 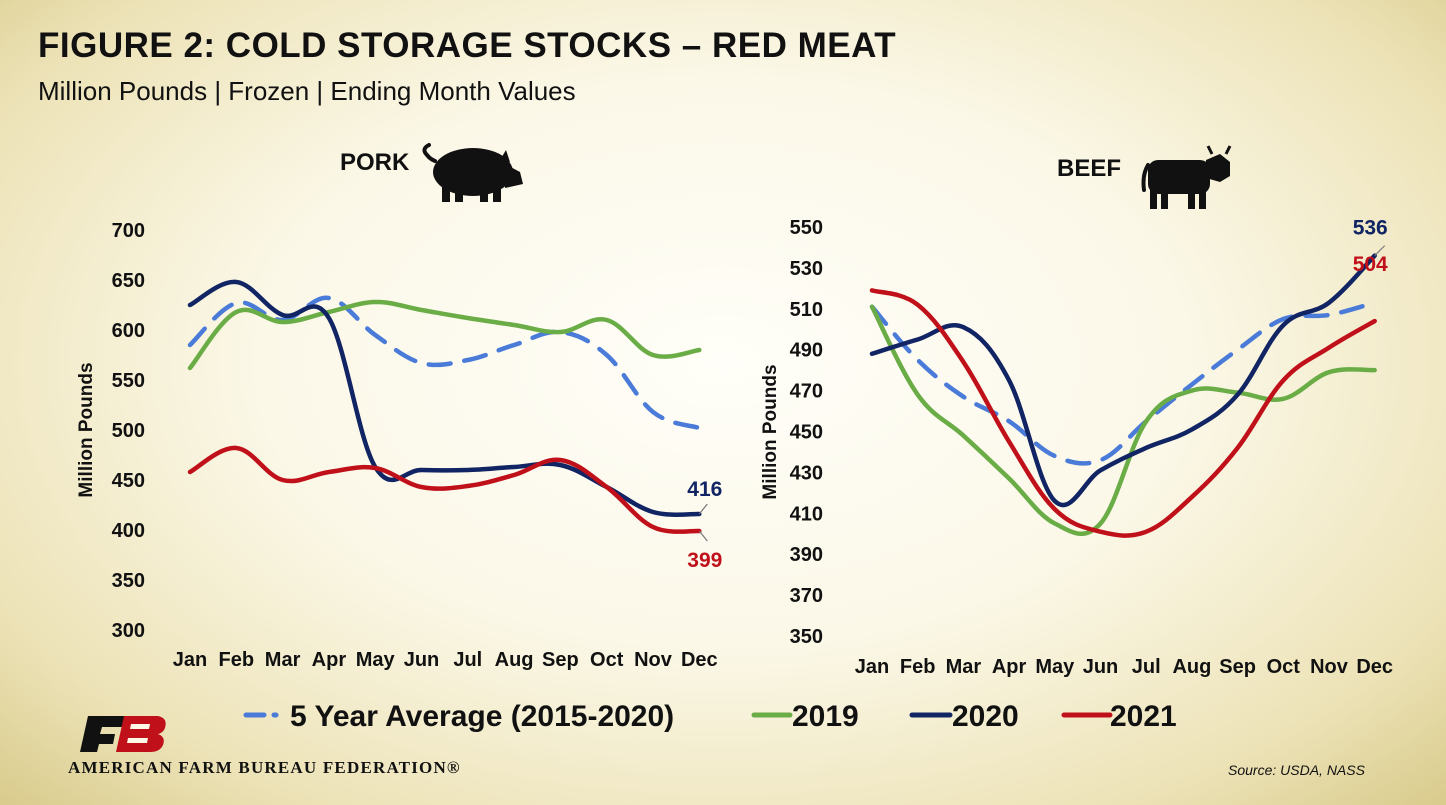 I want to click on y-tick-label: 390, so click(x=806, y=555).